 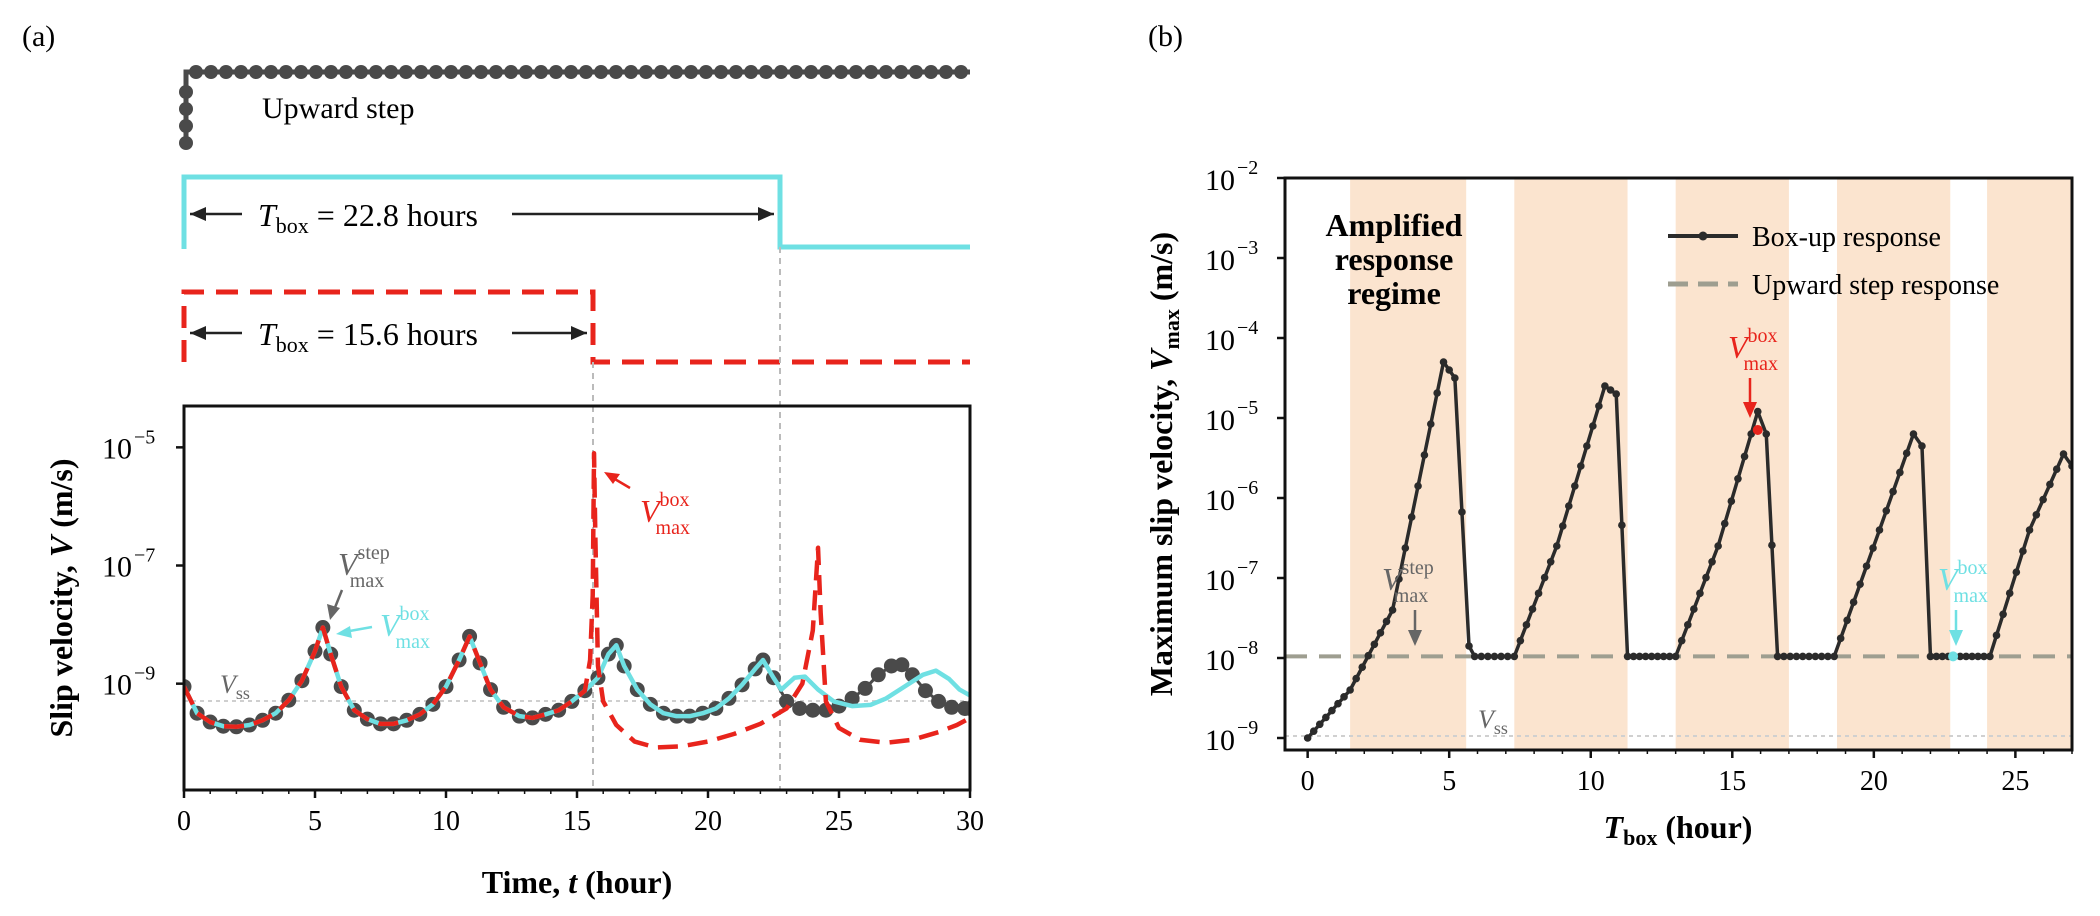 I want to click on panel-a-series, so click(x=577, y=600).